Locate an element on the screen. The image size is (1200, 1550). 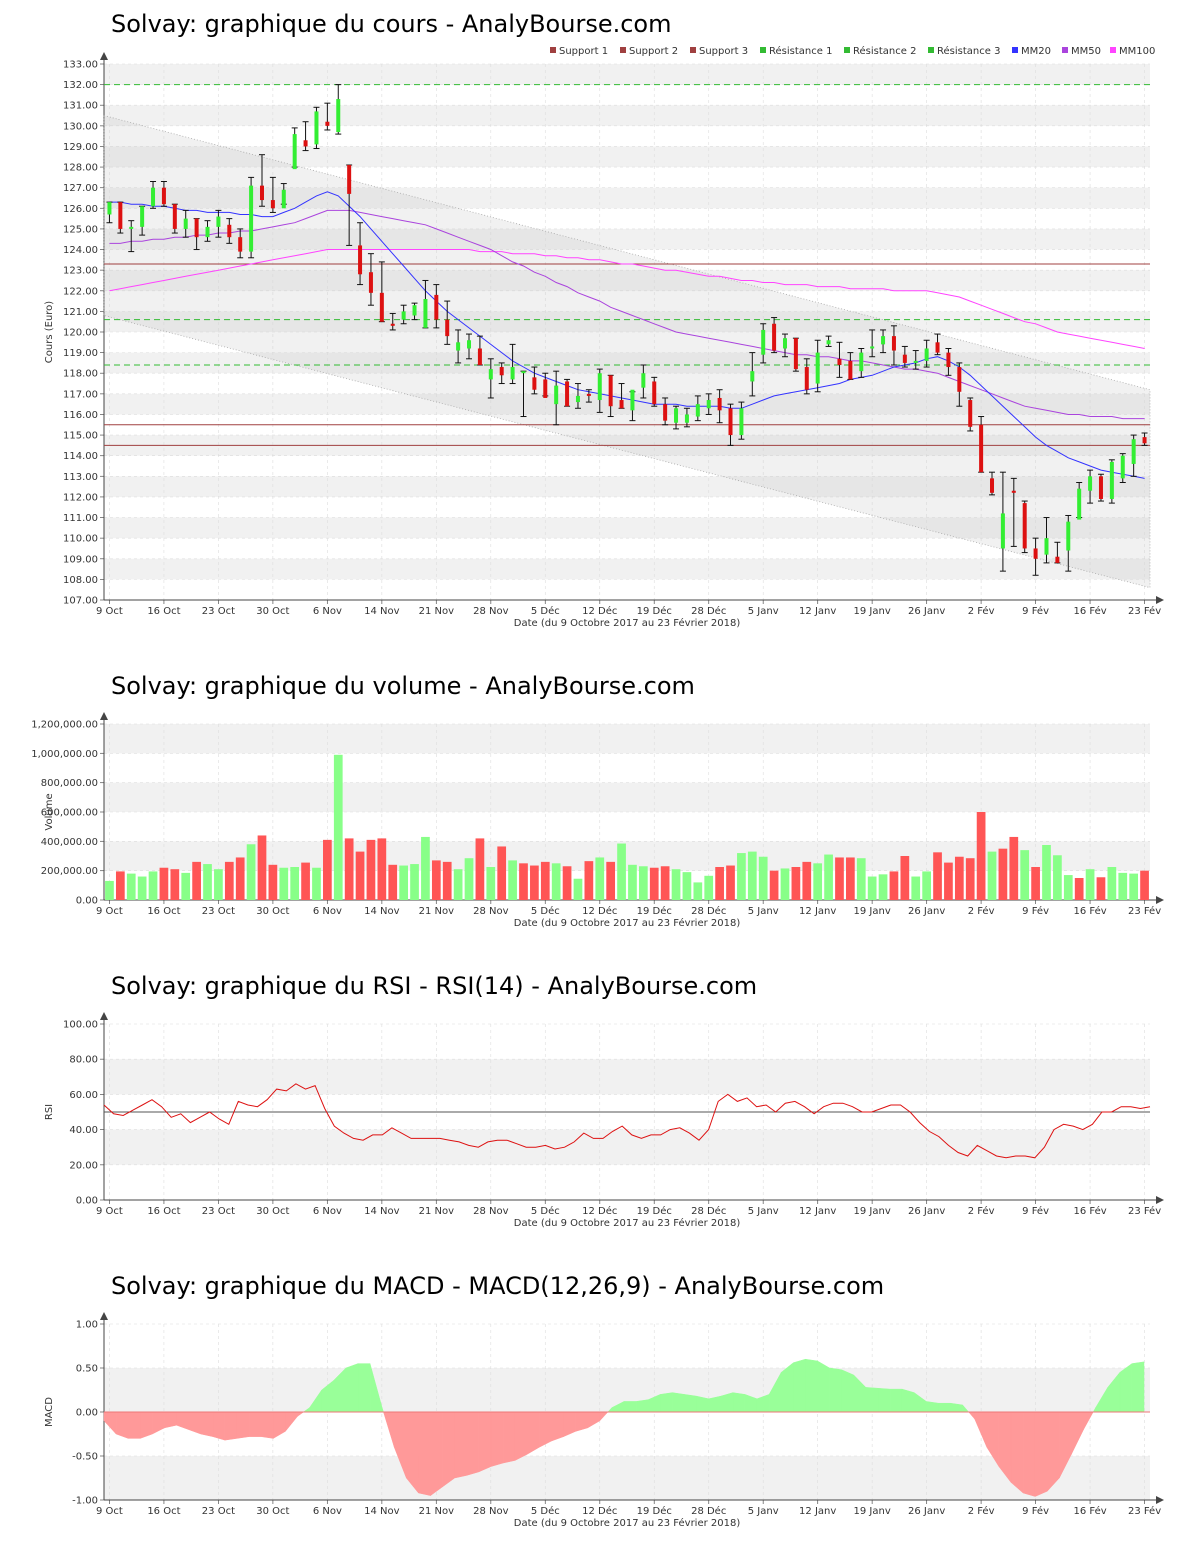
y-tick-label: 115.00 is located at coordinates (80, 436).